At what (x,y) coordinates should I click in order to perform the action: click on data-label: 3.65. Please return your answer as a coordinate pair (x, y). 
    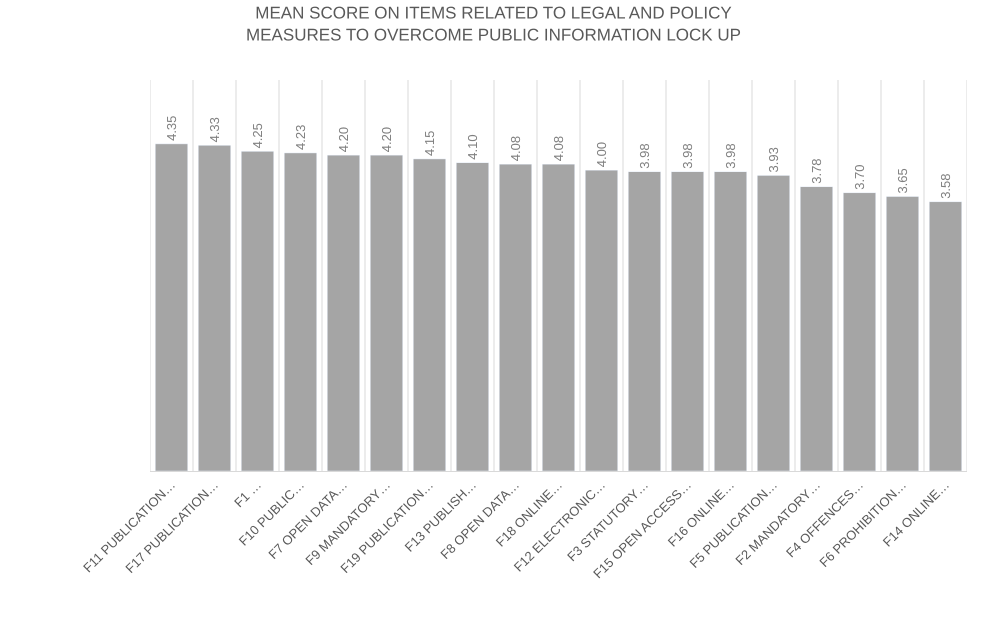
    Looking at the image, I should click on (902, 181).